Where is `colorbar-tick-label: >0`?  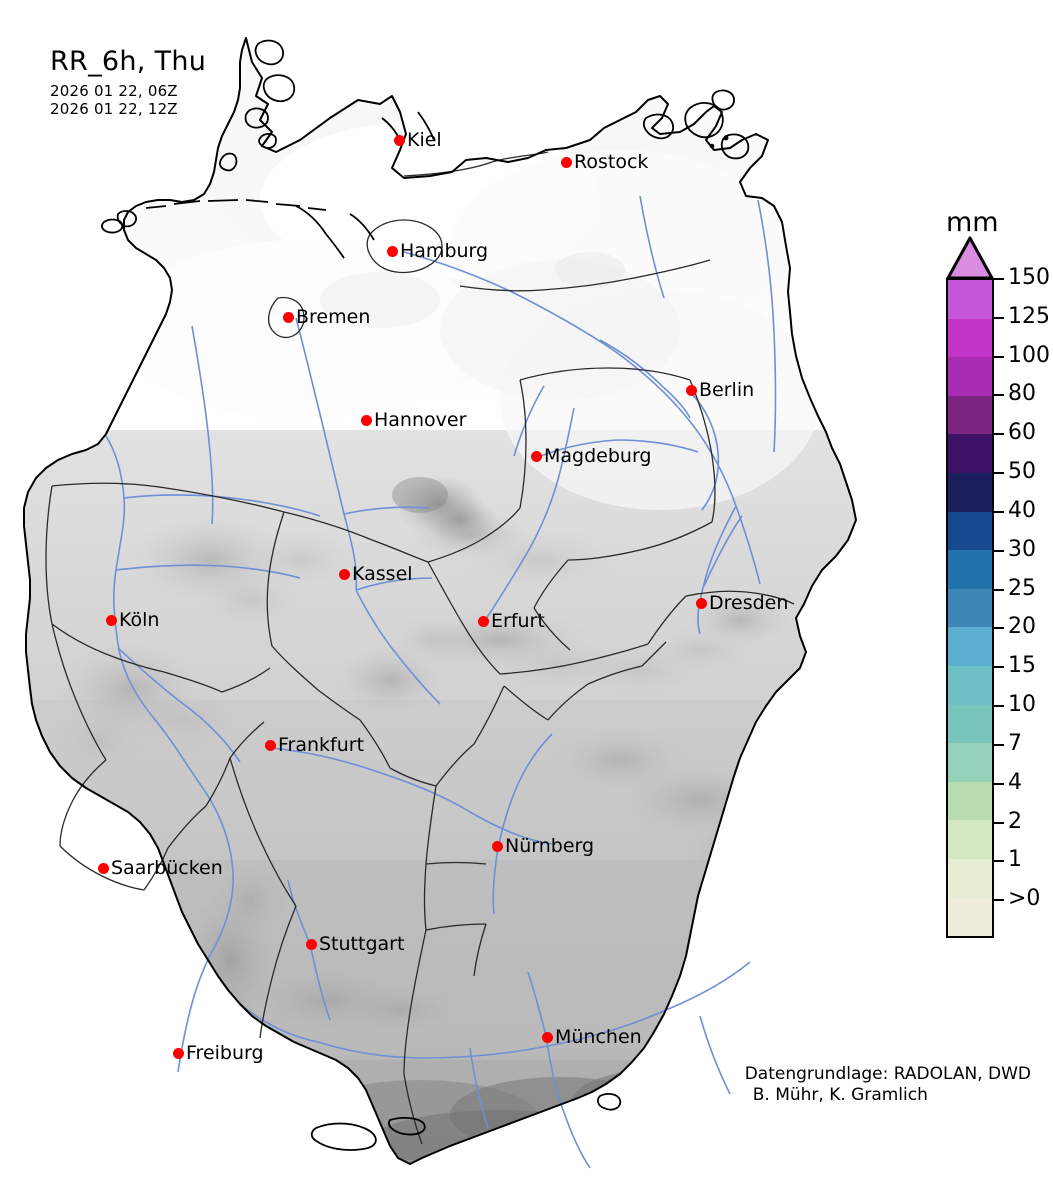
colorbar-tick-label: >0 is located at coordinates (1024, 899).